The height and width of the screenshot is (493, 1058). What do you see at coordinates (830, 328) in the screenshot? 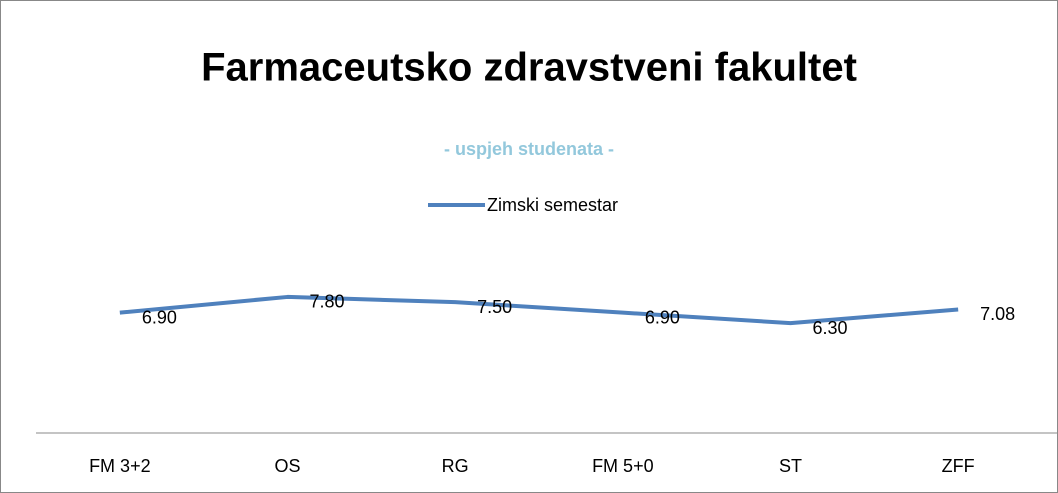
I see `data-label: 6.30` at bounding box center [830, 328].